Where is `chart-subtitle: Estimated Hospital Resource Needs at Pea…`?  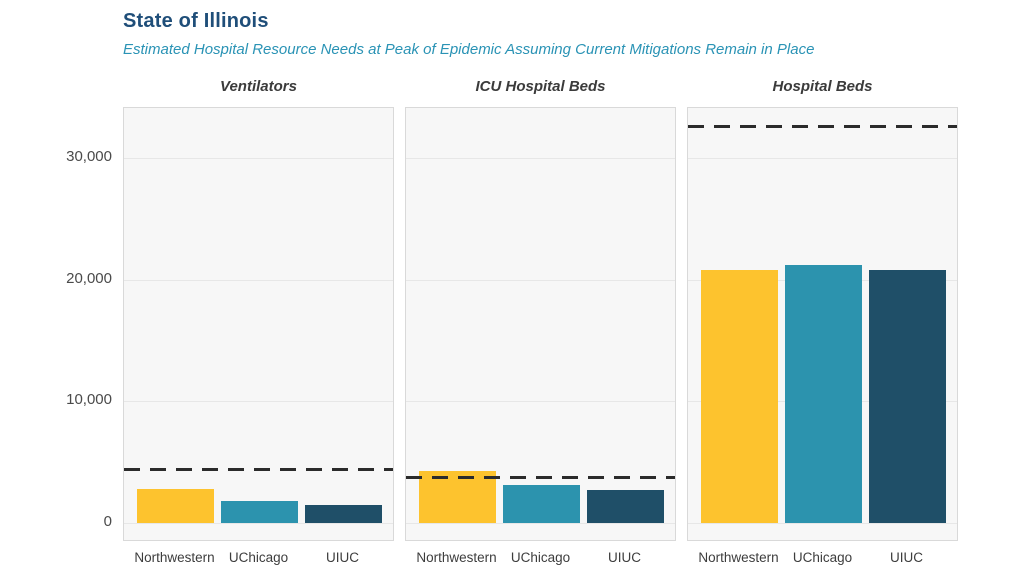 chart-subtitle: Estimated Hospital Resource Needs at Pea… is located at coordinates (469, 49).